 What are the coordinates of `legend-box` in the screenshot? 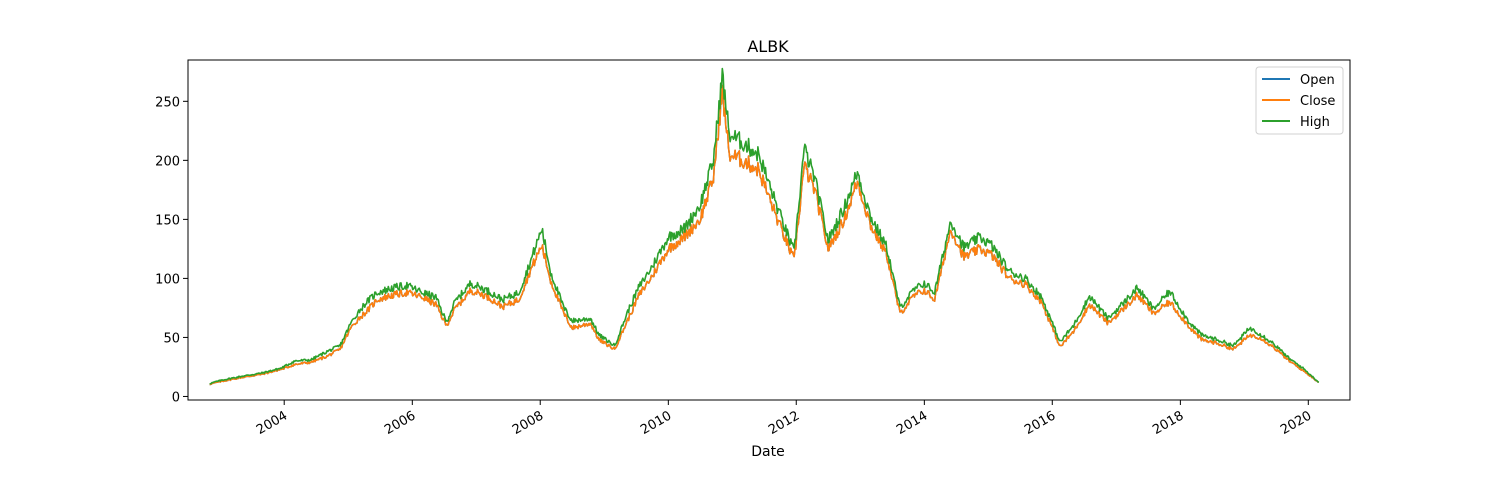 It's located at (1299, 100).